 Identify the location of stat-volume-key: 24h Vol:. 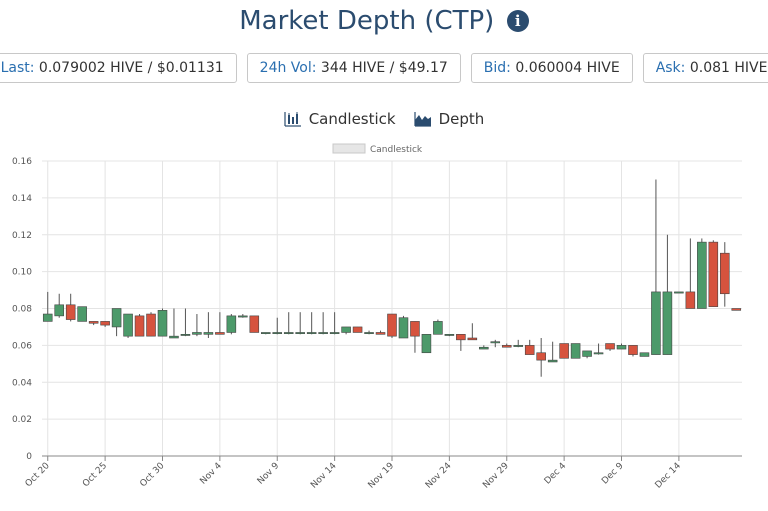
(288, 68).